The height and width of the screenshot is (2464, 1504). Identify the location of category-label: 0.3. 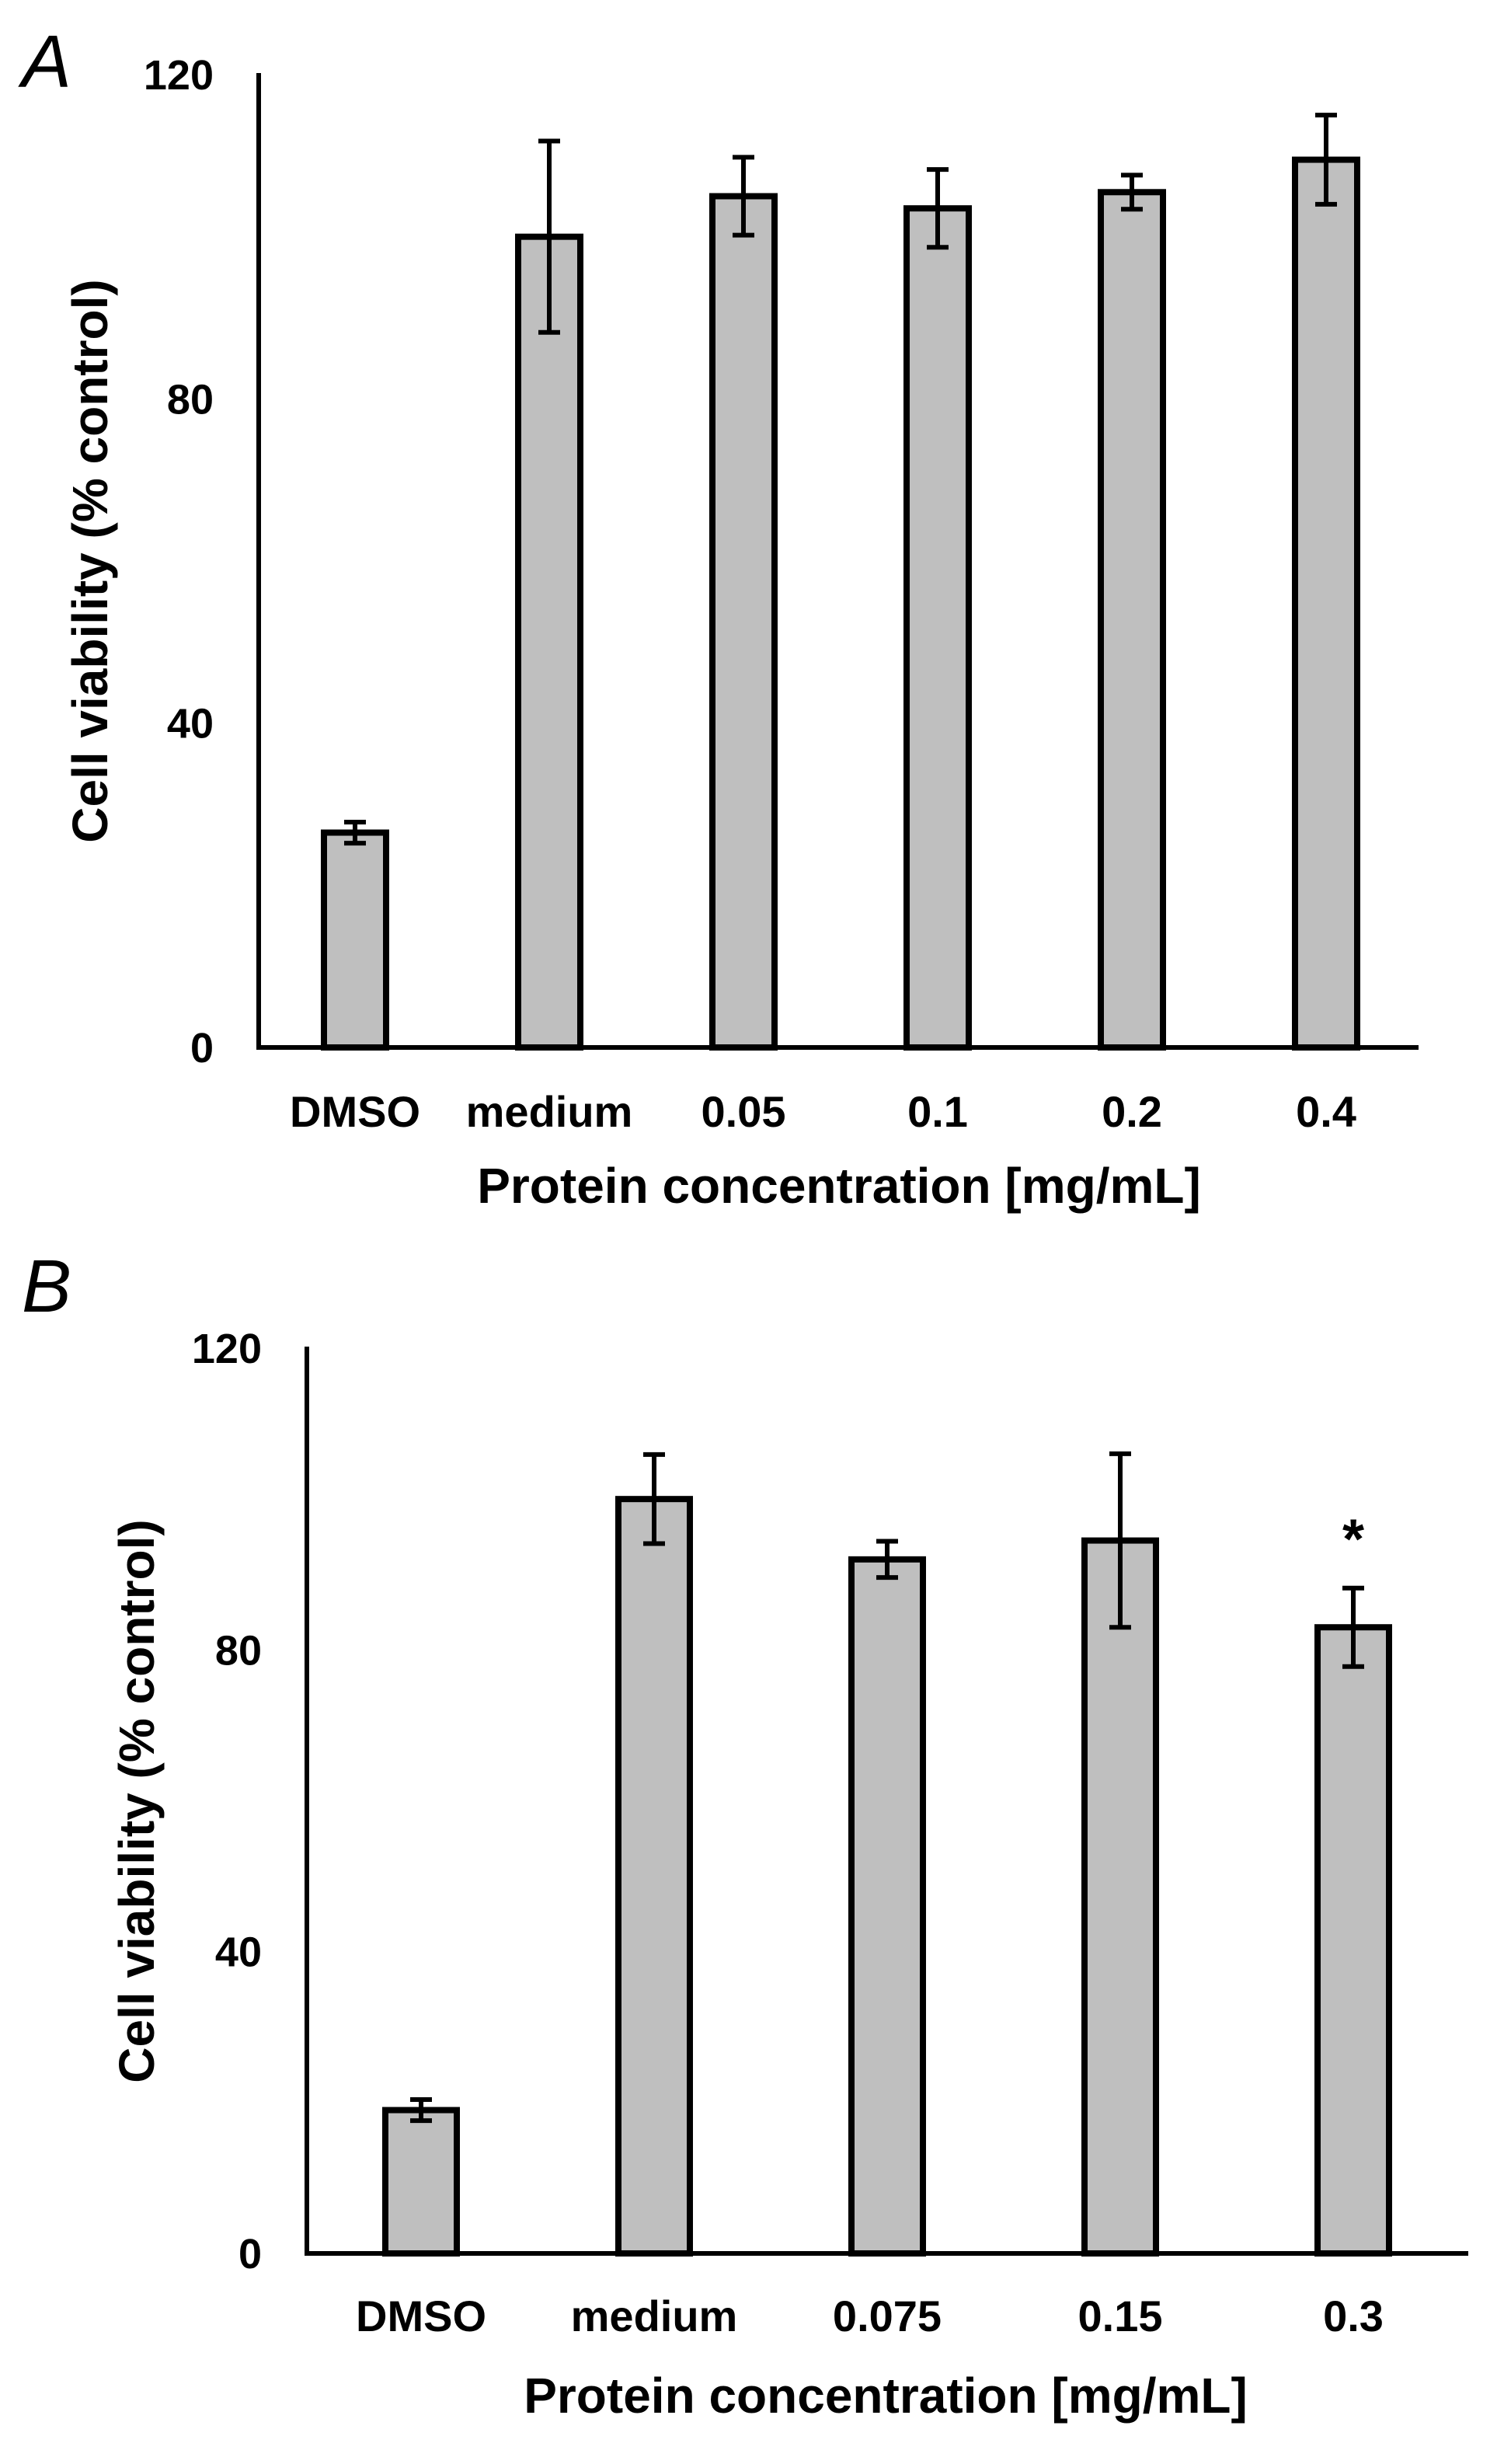
(1353, 2315).